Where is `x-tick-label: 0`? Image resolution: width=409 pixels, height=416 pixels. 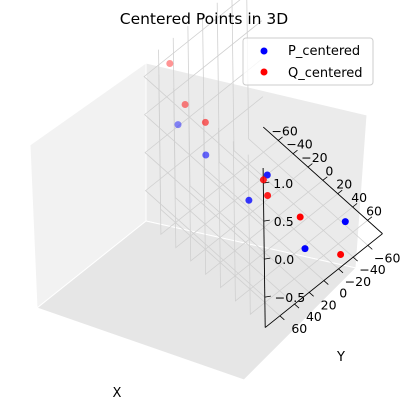
x-tick-label: 0 is located at coordinates (329, 170).